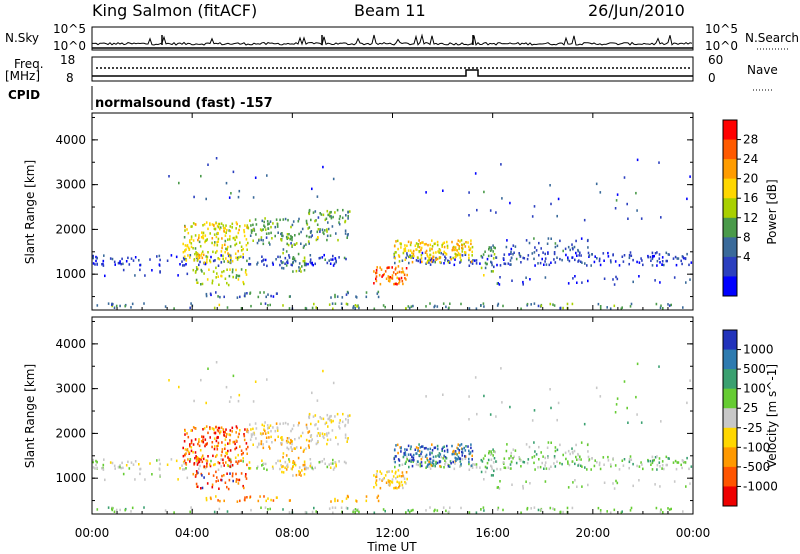 This screenshot has width=800, height=554. Describe the element at coordinates (30, 212) in the screenshot. I see `power-ylabel: Slant Range [km]` at that location.